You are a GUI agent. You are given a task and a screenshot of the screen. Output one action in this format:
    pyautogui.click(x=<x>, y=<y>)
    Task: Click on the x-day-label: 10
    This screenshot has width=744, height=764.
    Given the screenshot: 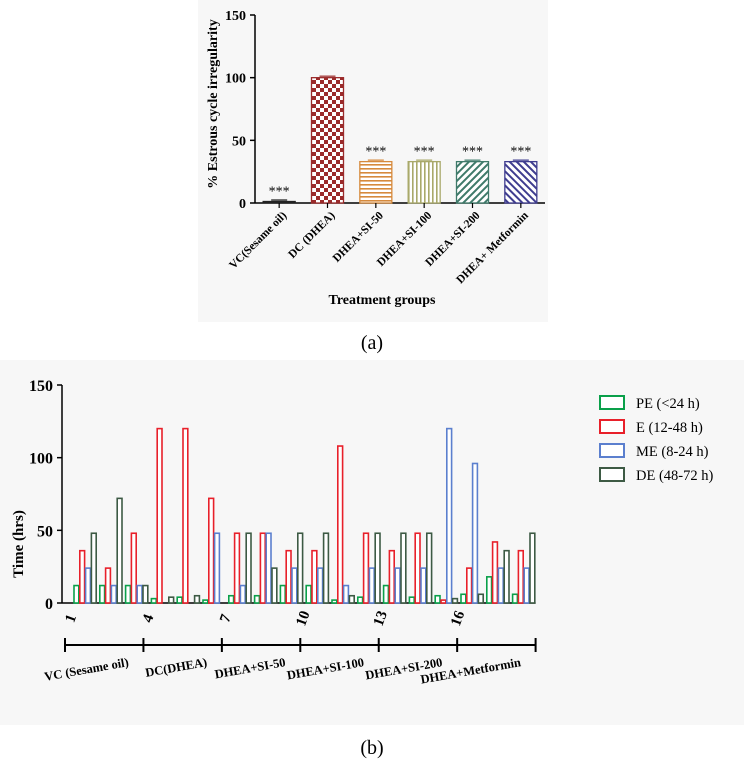 What is the action you would take?
    pyautogui.click(x=303, y=619)
    